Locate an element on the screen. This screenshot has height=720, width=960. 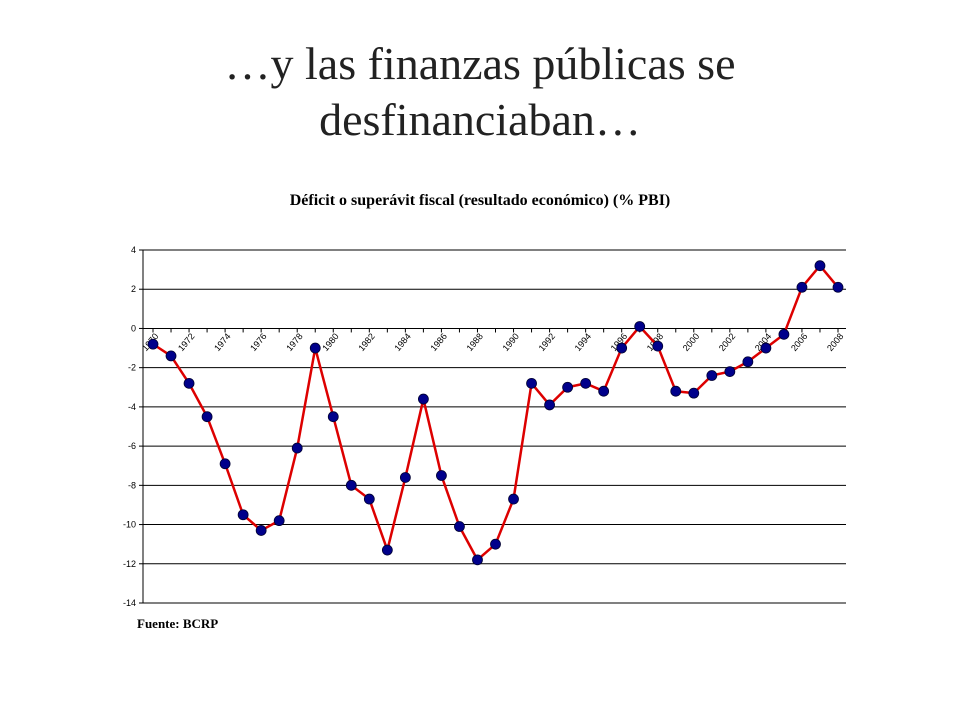
x-tick-label: 1984 is located at coordinates (402, 342).